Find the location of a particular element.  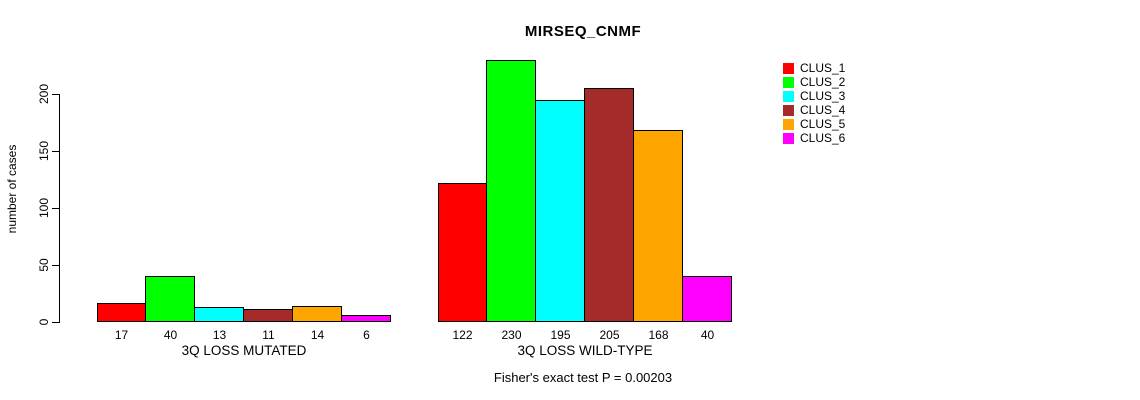

legend-item-clus_1: CLUS_1 is located at coordinates (814, 68).